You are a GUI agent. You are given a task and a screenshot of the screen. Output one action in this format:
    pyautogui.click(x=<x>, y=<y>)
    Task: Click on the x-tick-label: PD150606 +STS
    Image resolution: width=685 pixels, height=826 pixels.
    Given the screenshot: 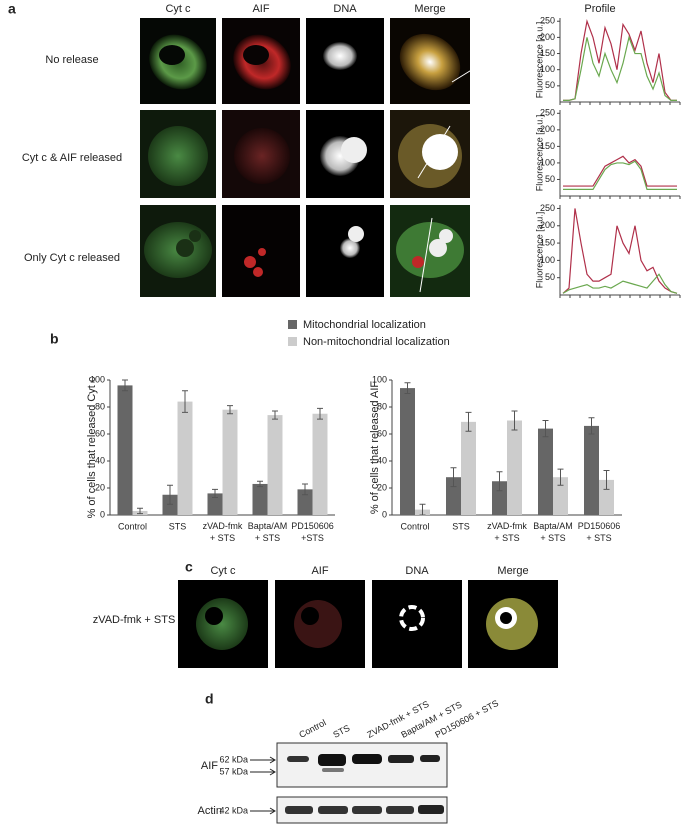 What is the action you would take?
    pyautogui.click(x=312, y=532)
    